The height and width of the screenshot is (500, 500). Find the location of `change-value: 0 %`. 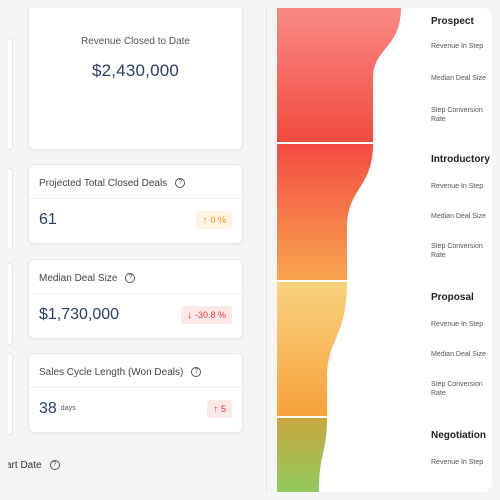

change-value: 0 % is located at coordinates (218, 220).